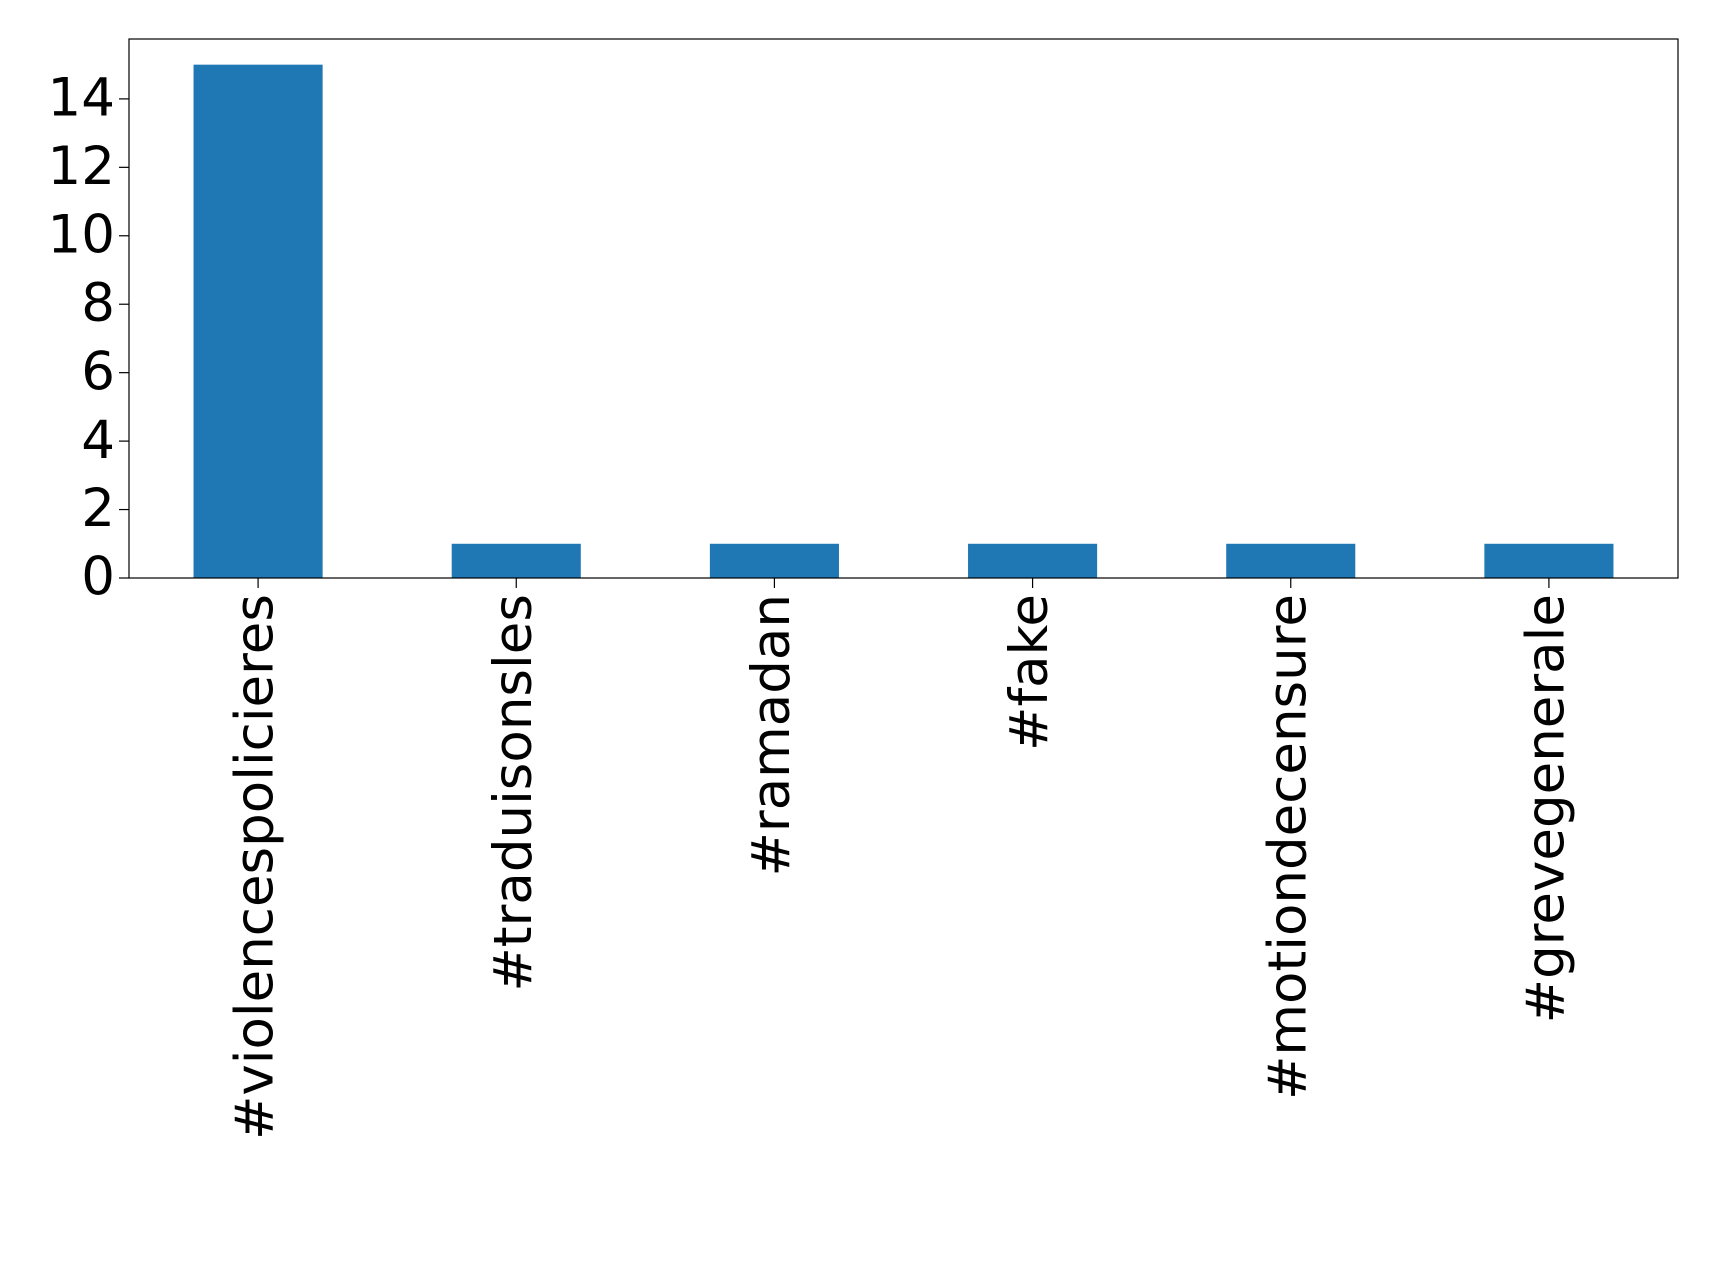  What do you see at coordinates (98, 577) in the screenshot?
I see `y-tick-label: 0` at bounding box center [98, 577].